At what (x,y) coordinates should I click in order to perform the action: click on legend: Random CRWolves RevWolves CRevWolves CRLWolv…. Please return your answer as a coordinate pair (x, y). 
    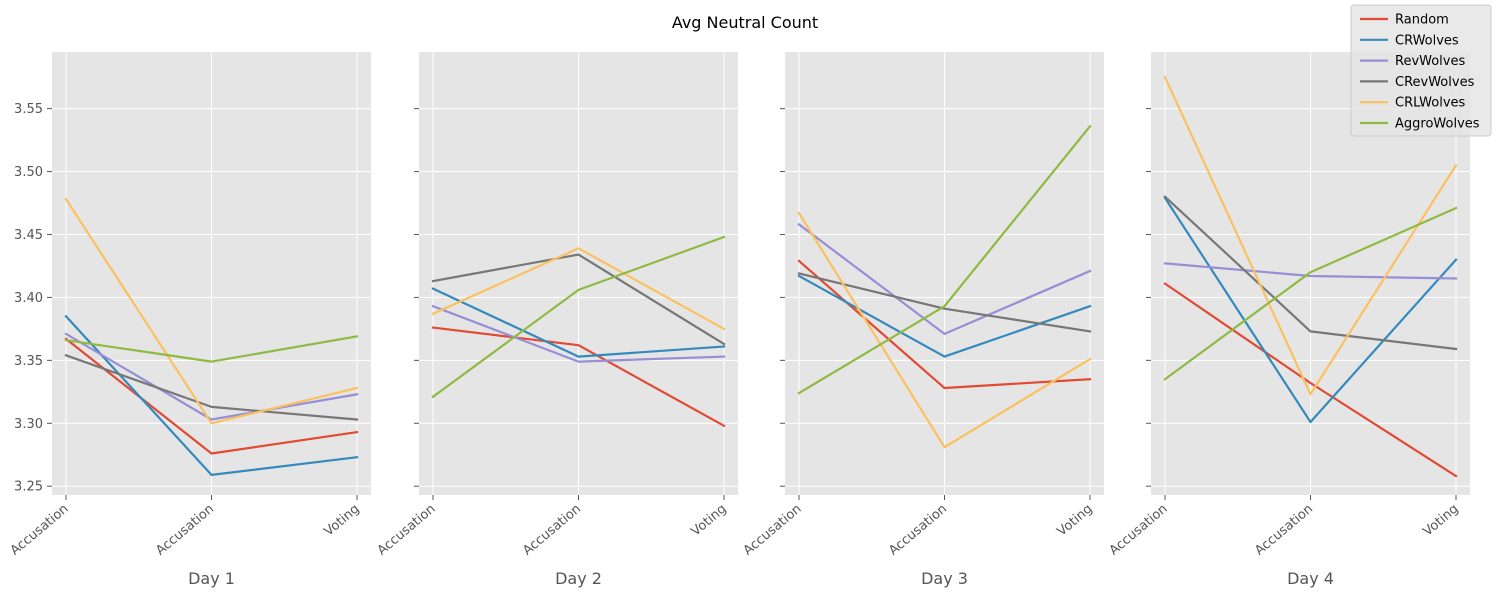
    Looking at the image, I should click on (1421, 70).